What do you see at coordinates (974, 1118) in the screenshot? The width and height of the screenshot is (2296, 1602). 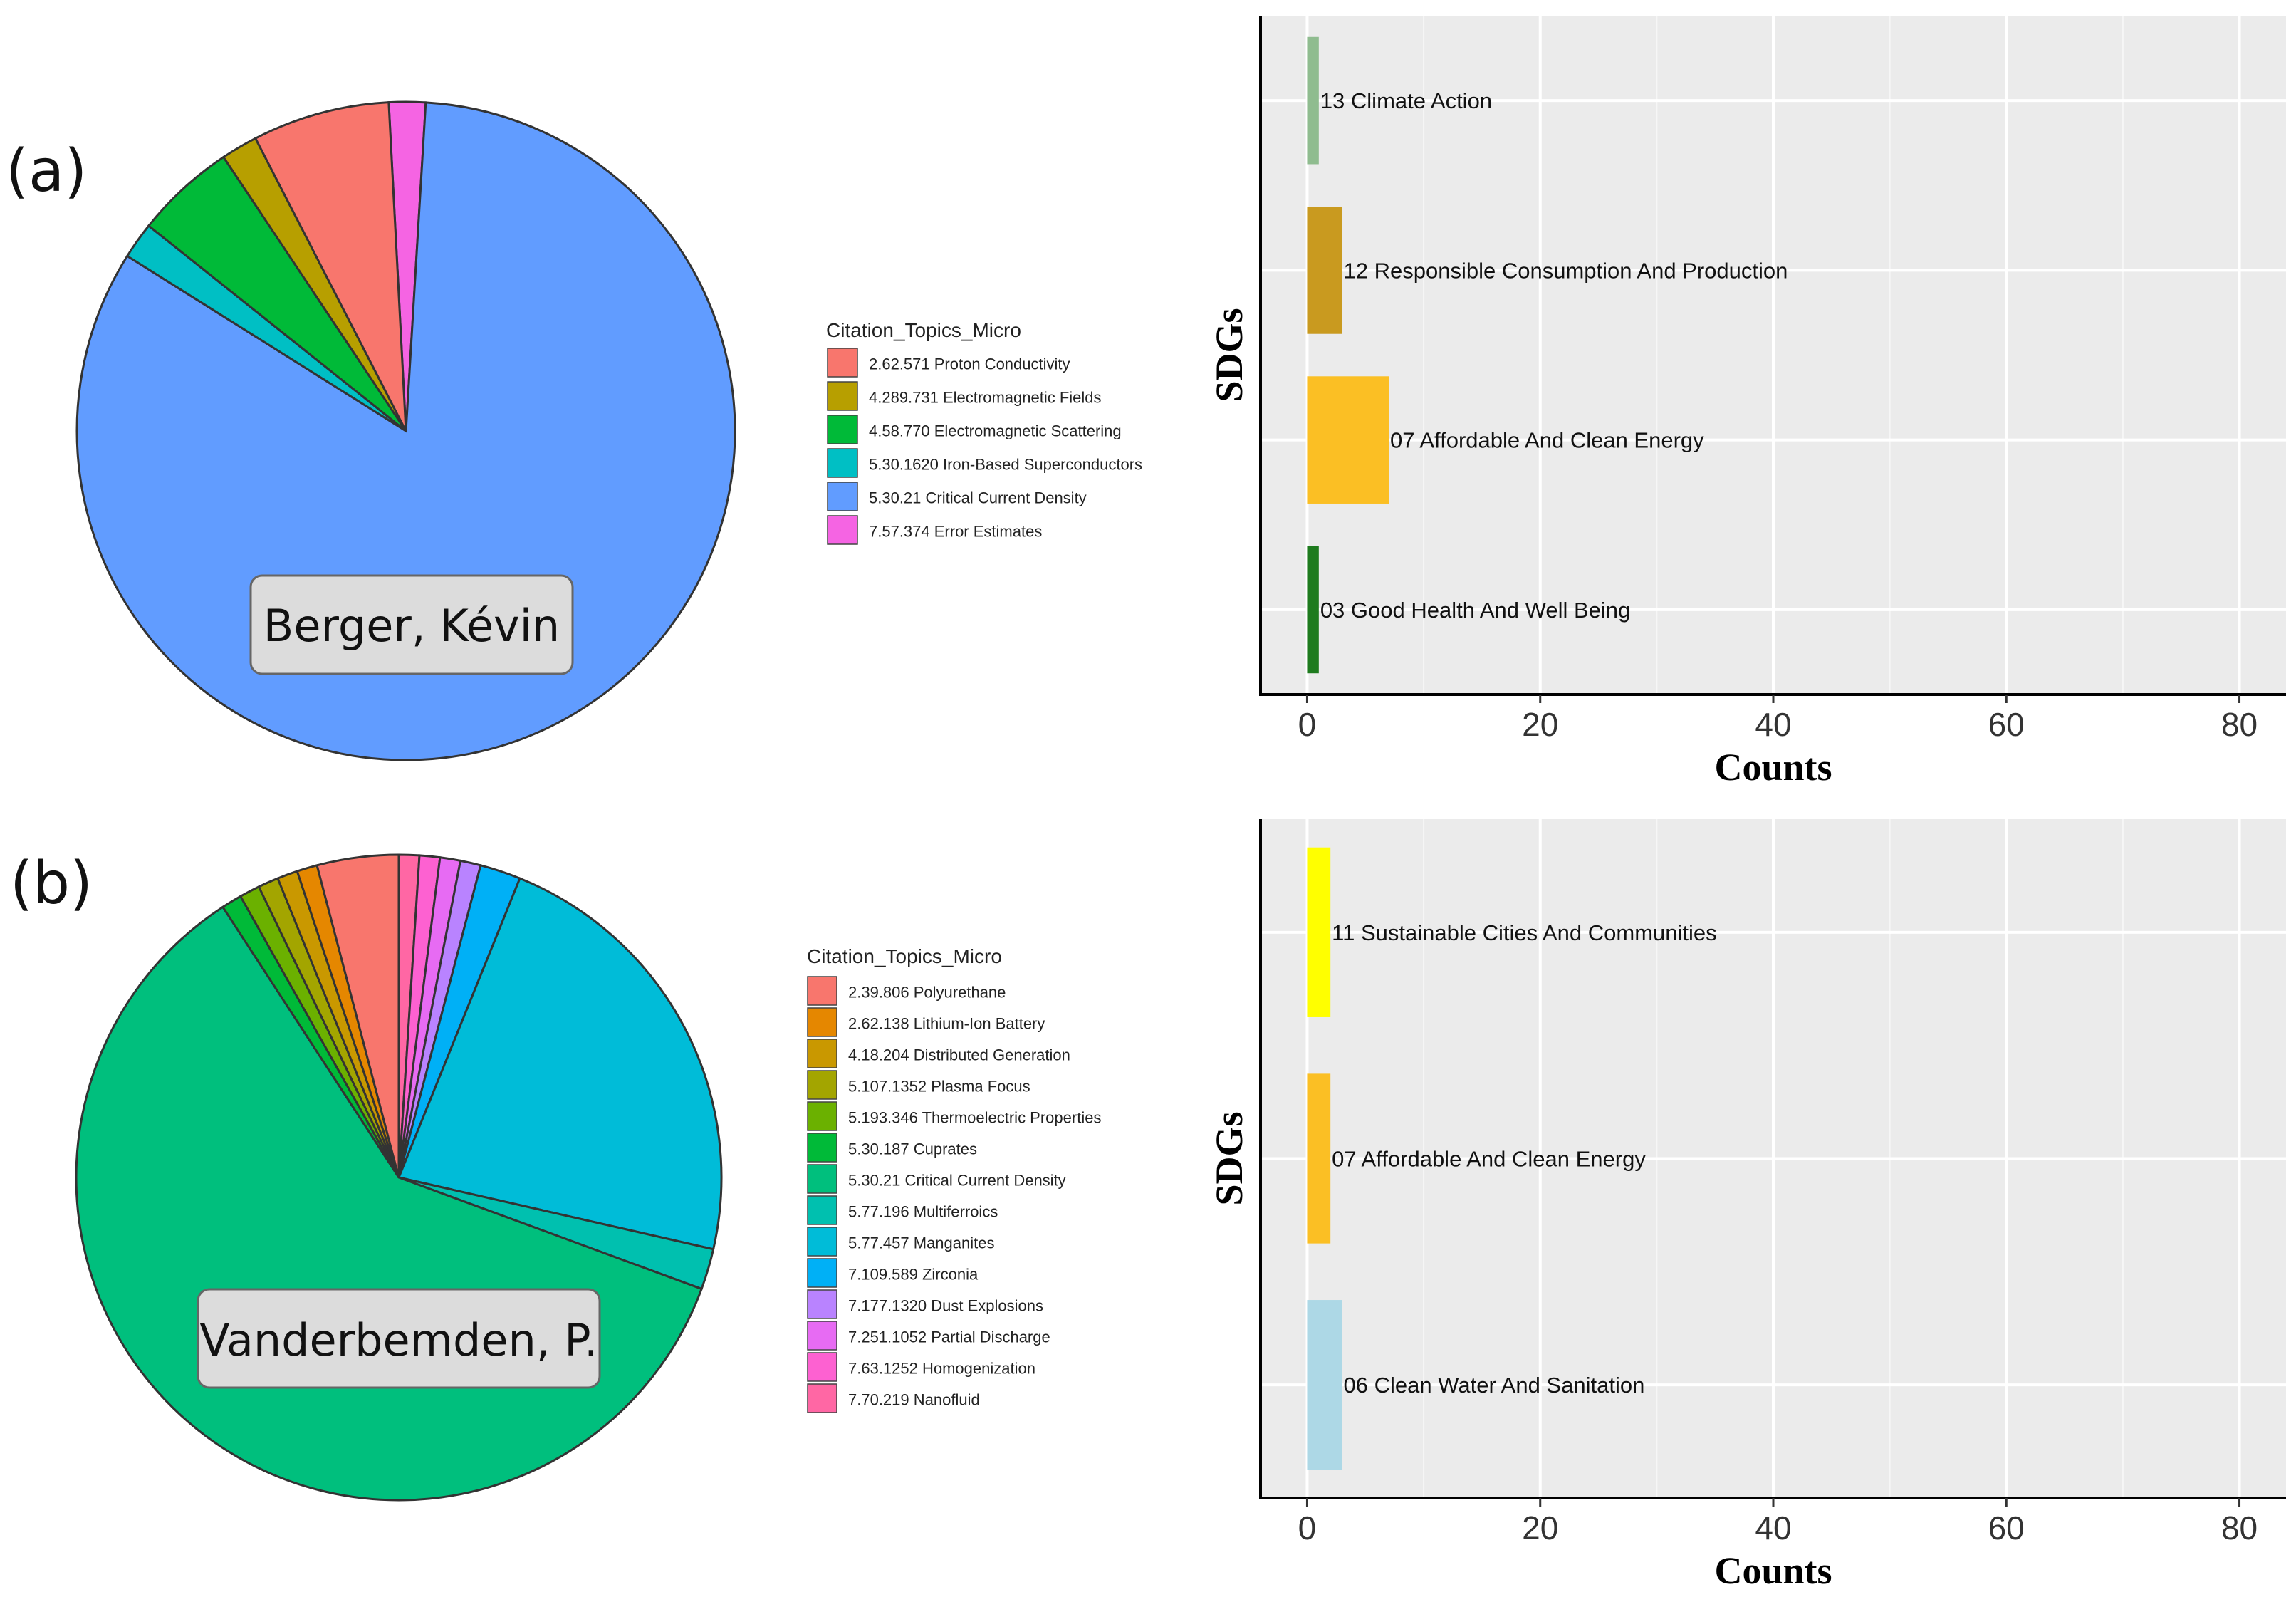 I see `legend-b-label-4: 5.193.346 Thermoelectric Properties` at bounding box center [974, 1118].